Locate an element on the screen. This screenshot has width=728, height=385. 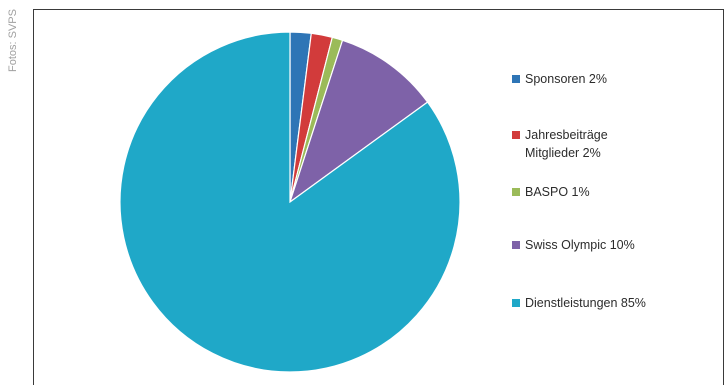
legend-swatch-jahresbeitraege is located at coordinates (516, 135).